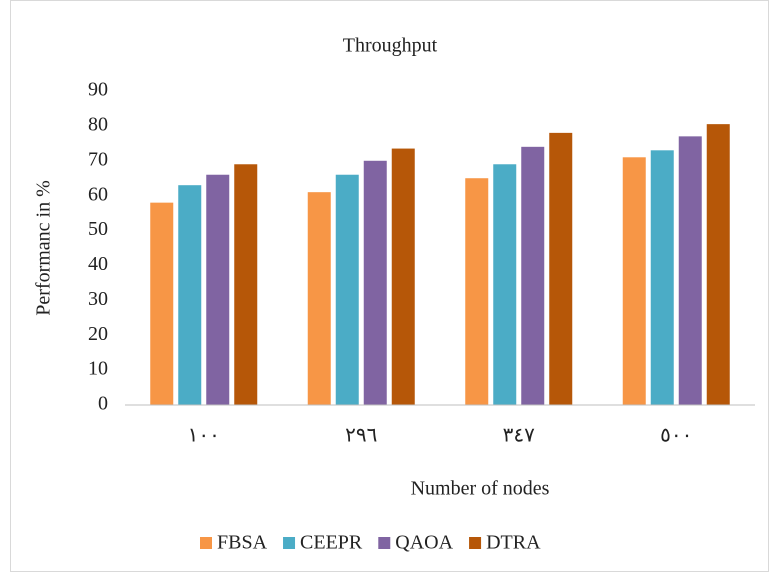  What do you see at coordinates (519, 436) in the screenshot?
I see `x-tick-label: ٣٤٧` at bounding box center [519, 436].